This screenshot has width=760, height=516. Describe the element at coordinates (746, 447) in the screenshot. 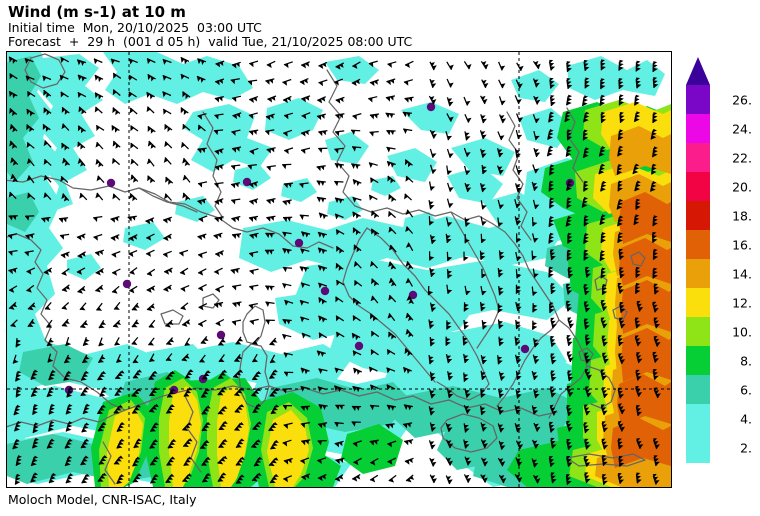

I see `colorbar-tick-label: 2.` at that location.